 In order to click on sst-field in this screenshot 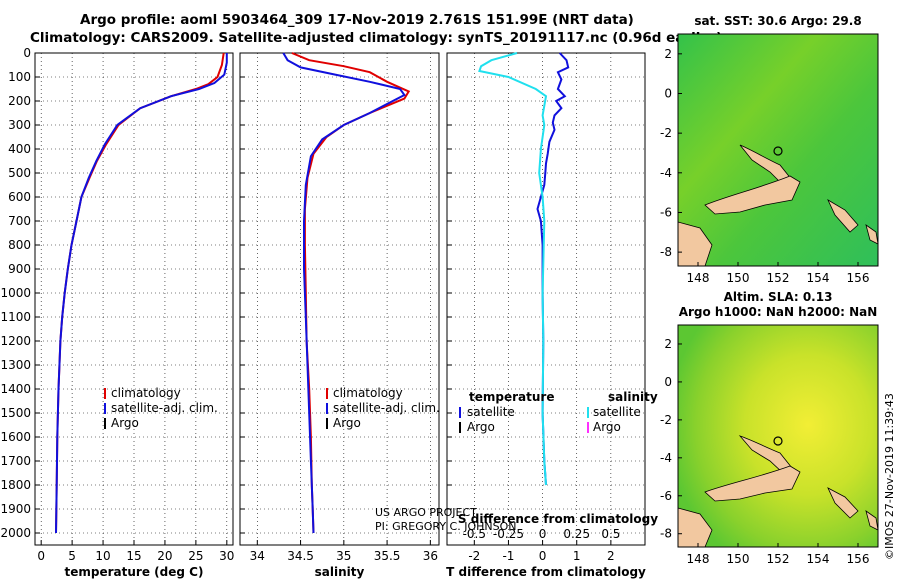, I will do `click(778, 150)`.